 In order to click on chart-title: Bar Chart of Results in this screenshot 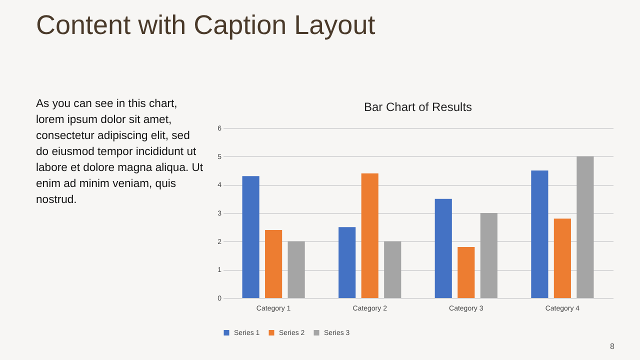, I will do `click(418, 107)`.